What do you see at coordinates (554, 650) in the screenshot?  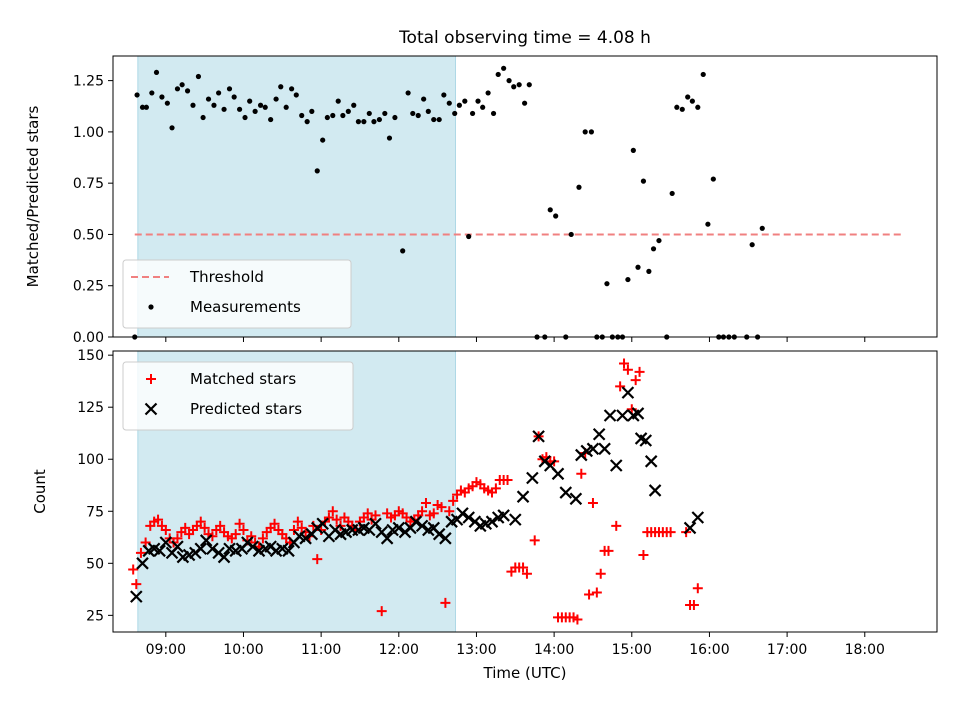 I see `x-tick-label: 14:00` at bounding box center [554, 650].